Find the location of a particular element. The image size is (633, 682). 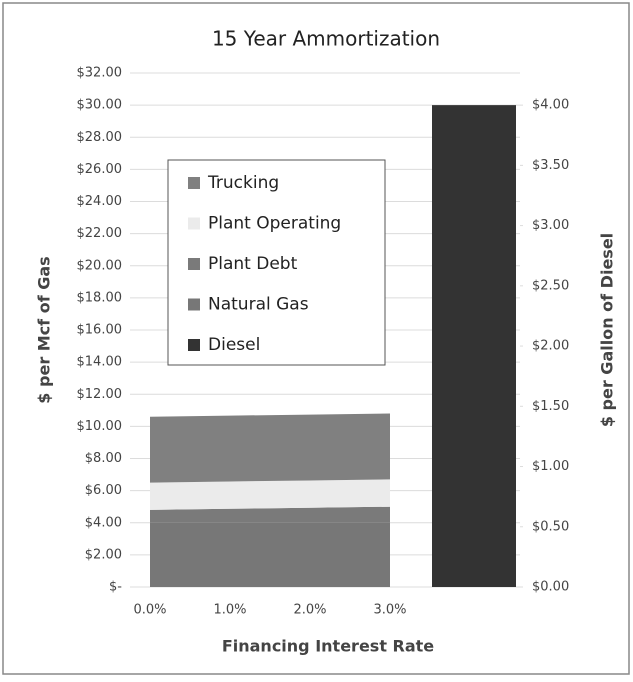

y2-tick-label: $2.00 is located at coordinates (550, 346).